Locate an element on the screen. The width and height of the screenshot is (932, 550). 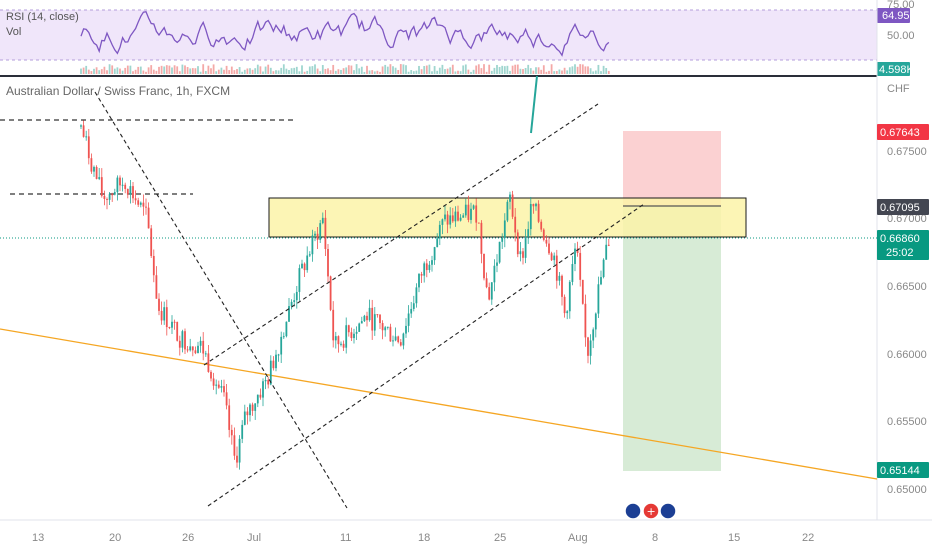
take-profit-zone is located at coordinates (672, 338).